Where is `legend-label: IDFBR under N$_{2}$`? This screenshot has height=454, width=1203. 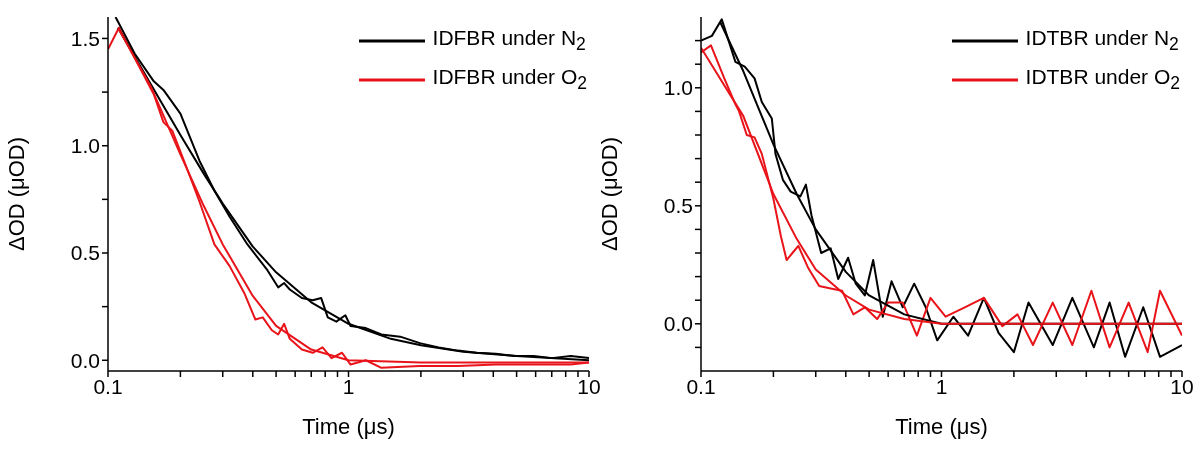 legend-label: IDFBR under N$_{2}$ is located at coordinates (509, 41).